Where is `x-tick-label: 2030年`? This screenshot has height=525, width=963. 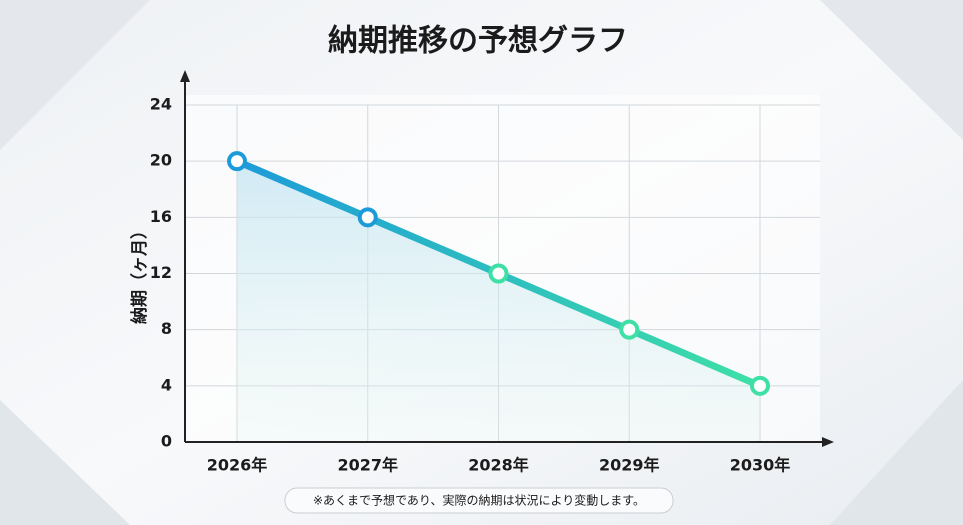 x-tick-label: 2030年 is located at coordinates (760, 465).